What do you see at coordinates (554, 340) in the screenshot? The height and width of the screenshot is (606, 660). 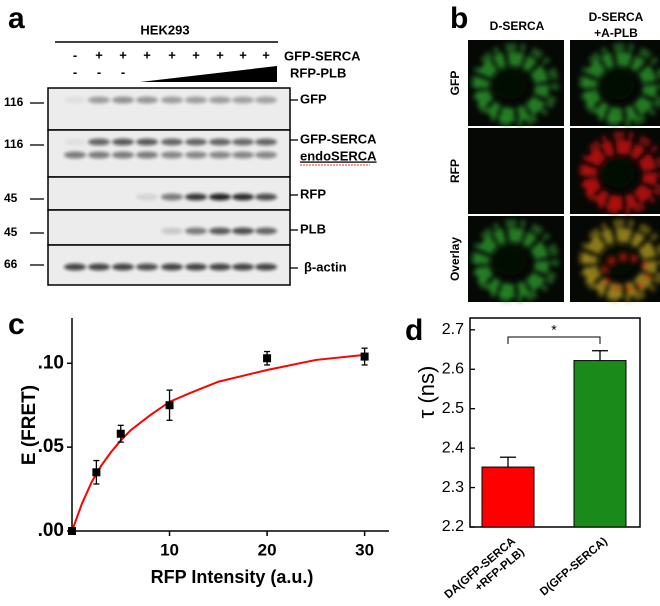 I see `significance-bracket` at bounding box center [554, 340].